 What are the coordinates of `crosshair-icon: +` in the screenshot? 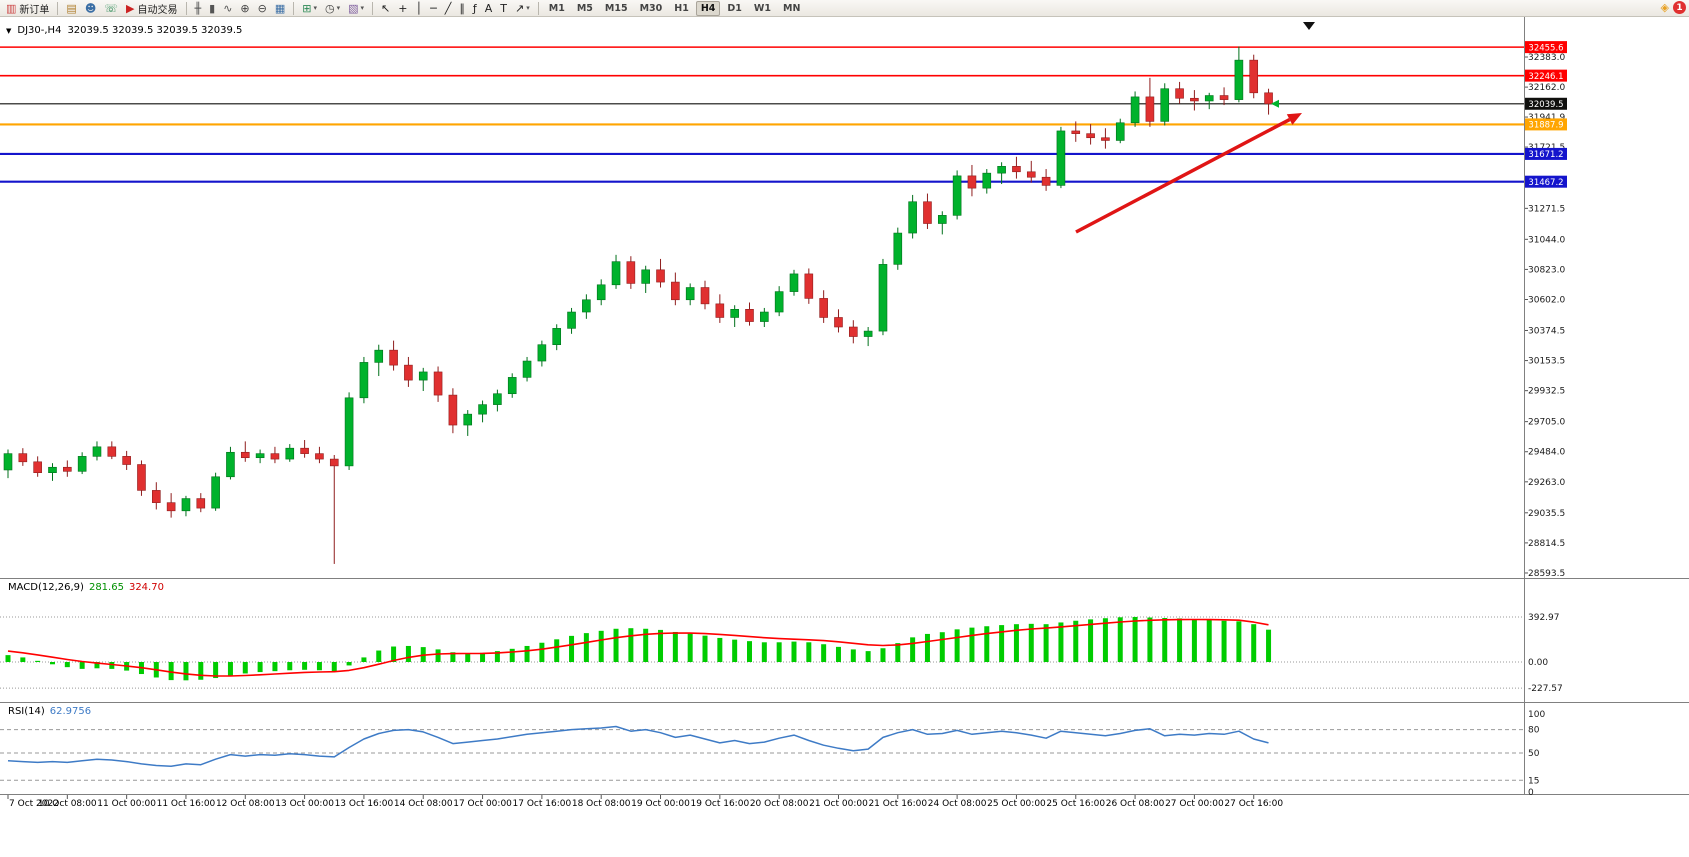 It's located at (402, 8).